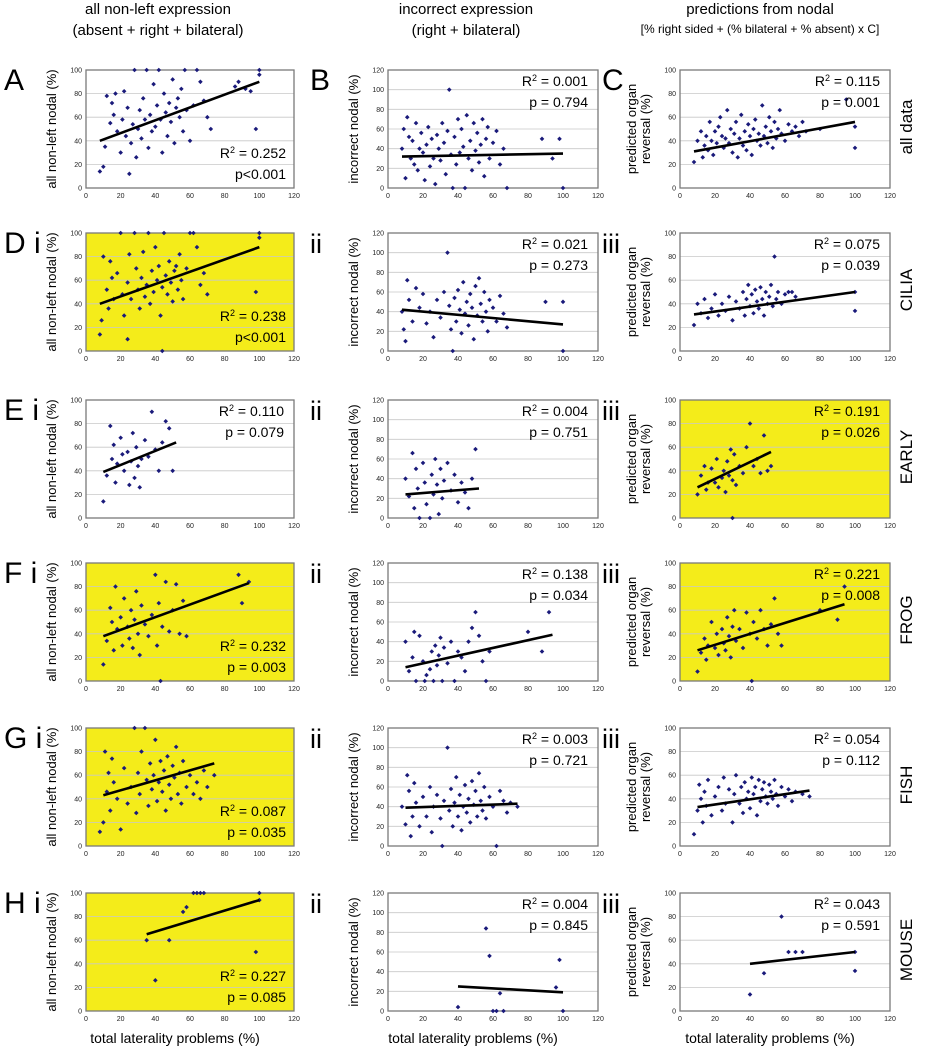  What do you see at coordinates (850, 925) in the screenshot?
I see `p-value-label: p = 0.591` at bounding box center [850, 925].